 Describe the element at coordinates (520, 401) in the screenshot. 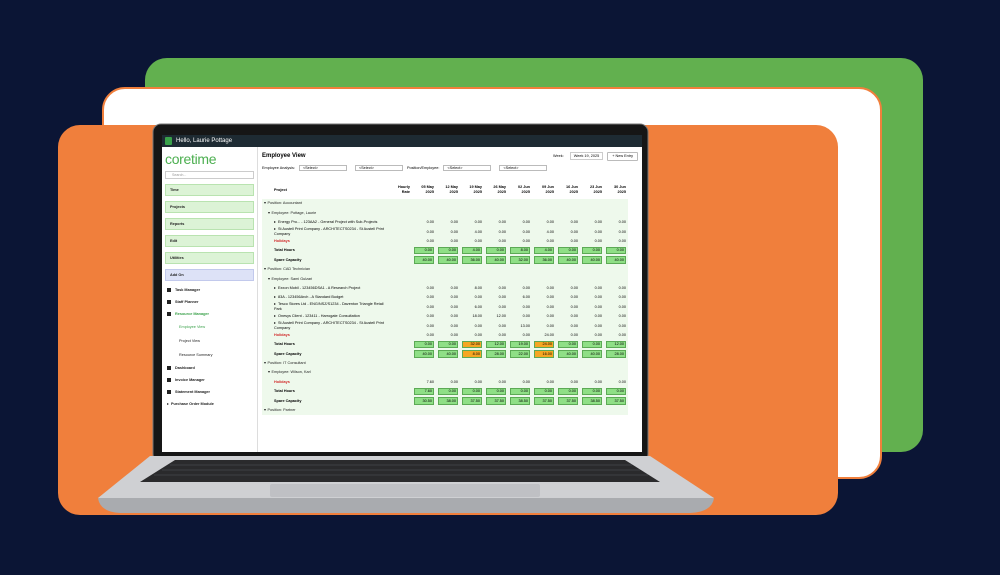

I see `hours-value: 38.50` at that location.